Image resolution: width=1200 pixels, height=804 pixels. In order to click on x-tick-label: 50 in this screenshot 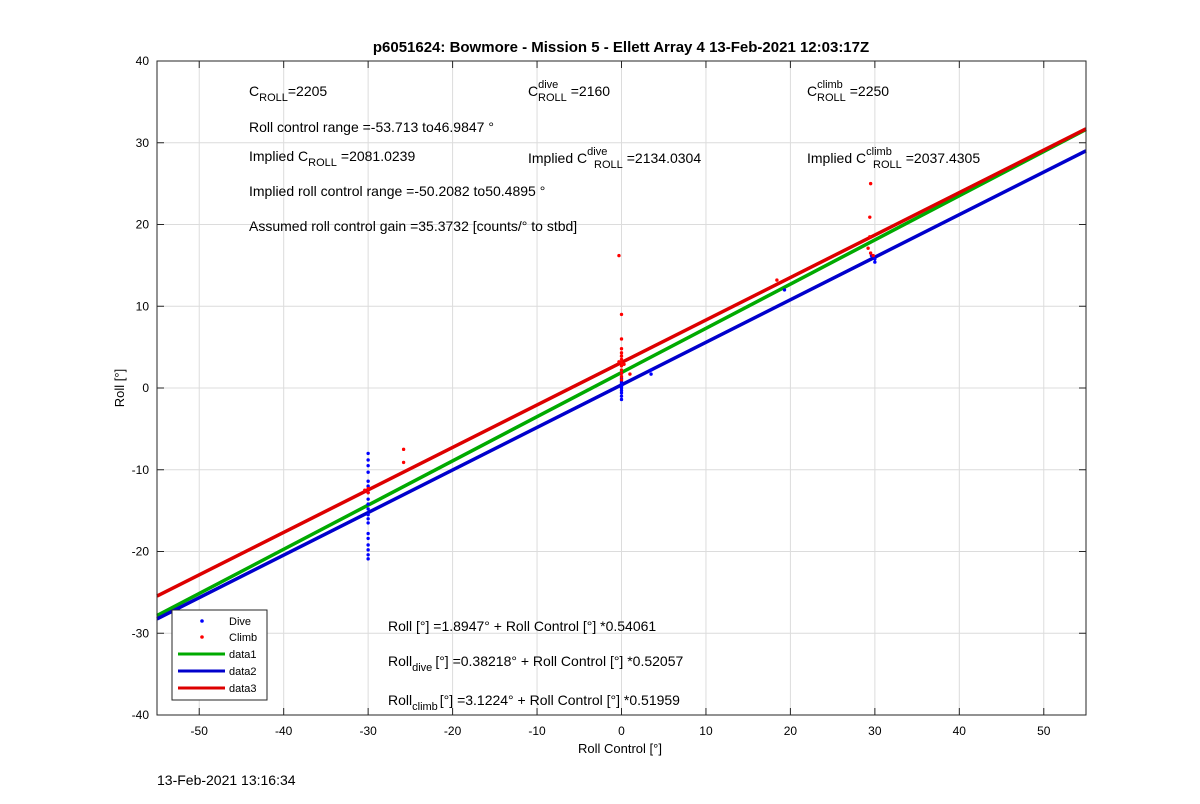, I will do `click(1044, 731)`.